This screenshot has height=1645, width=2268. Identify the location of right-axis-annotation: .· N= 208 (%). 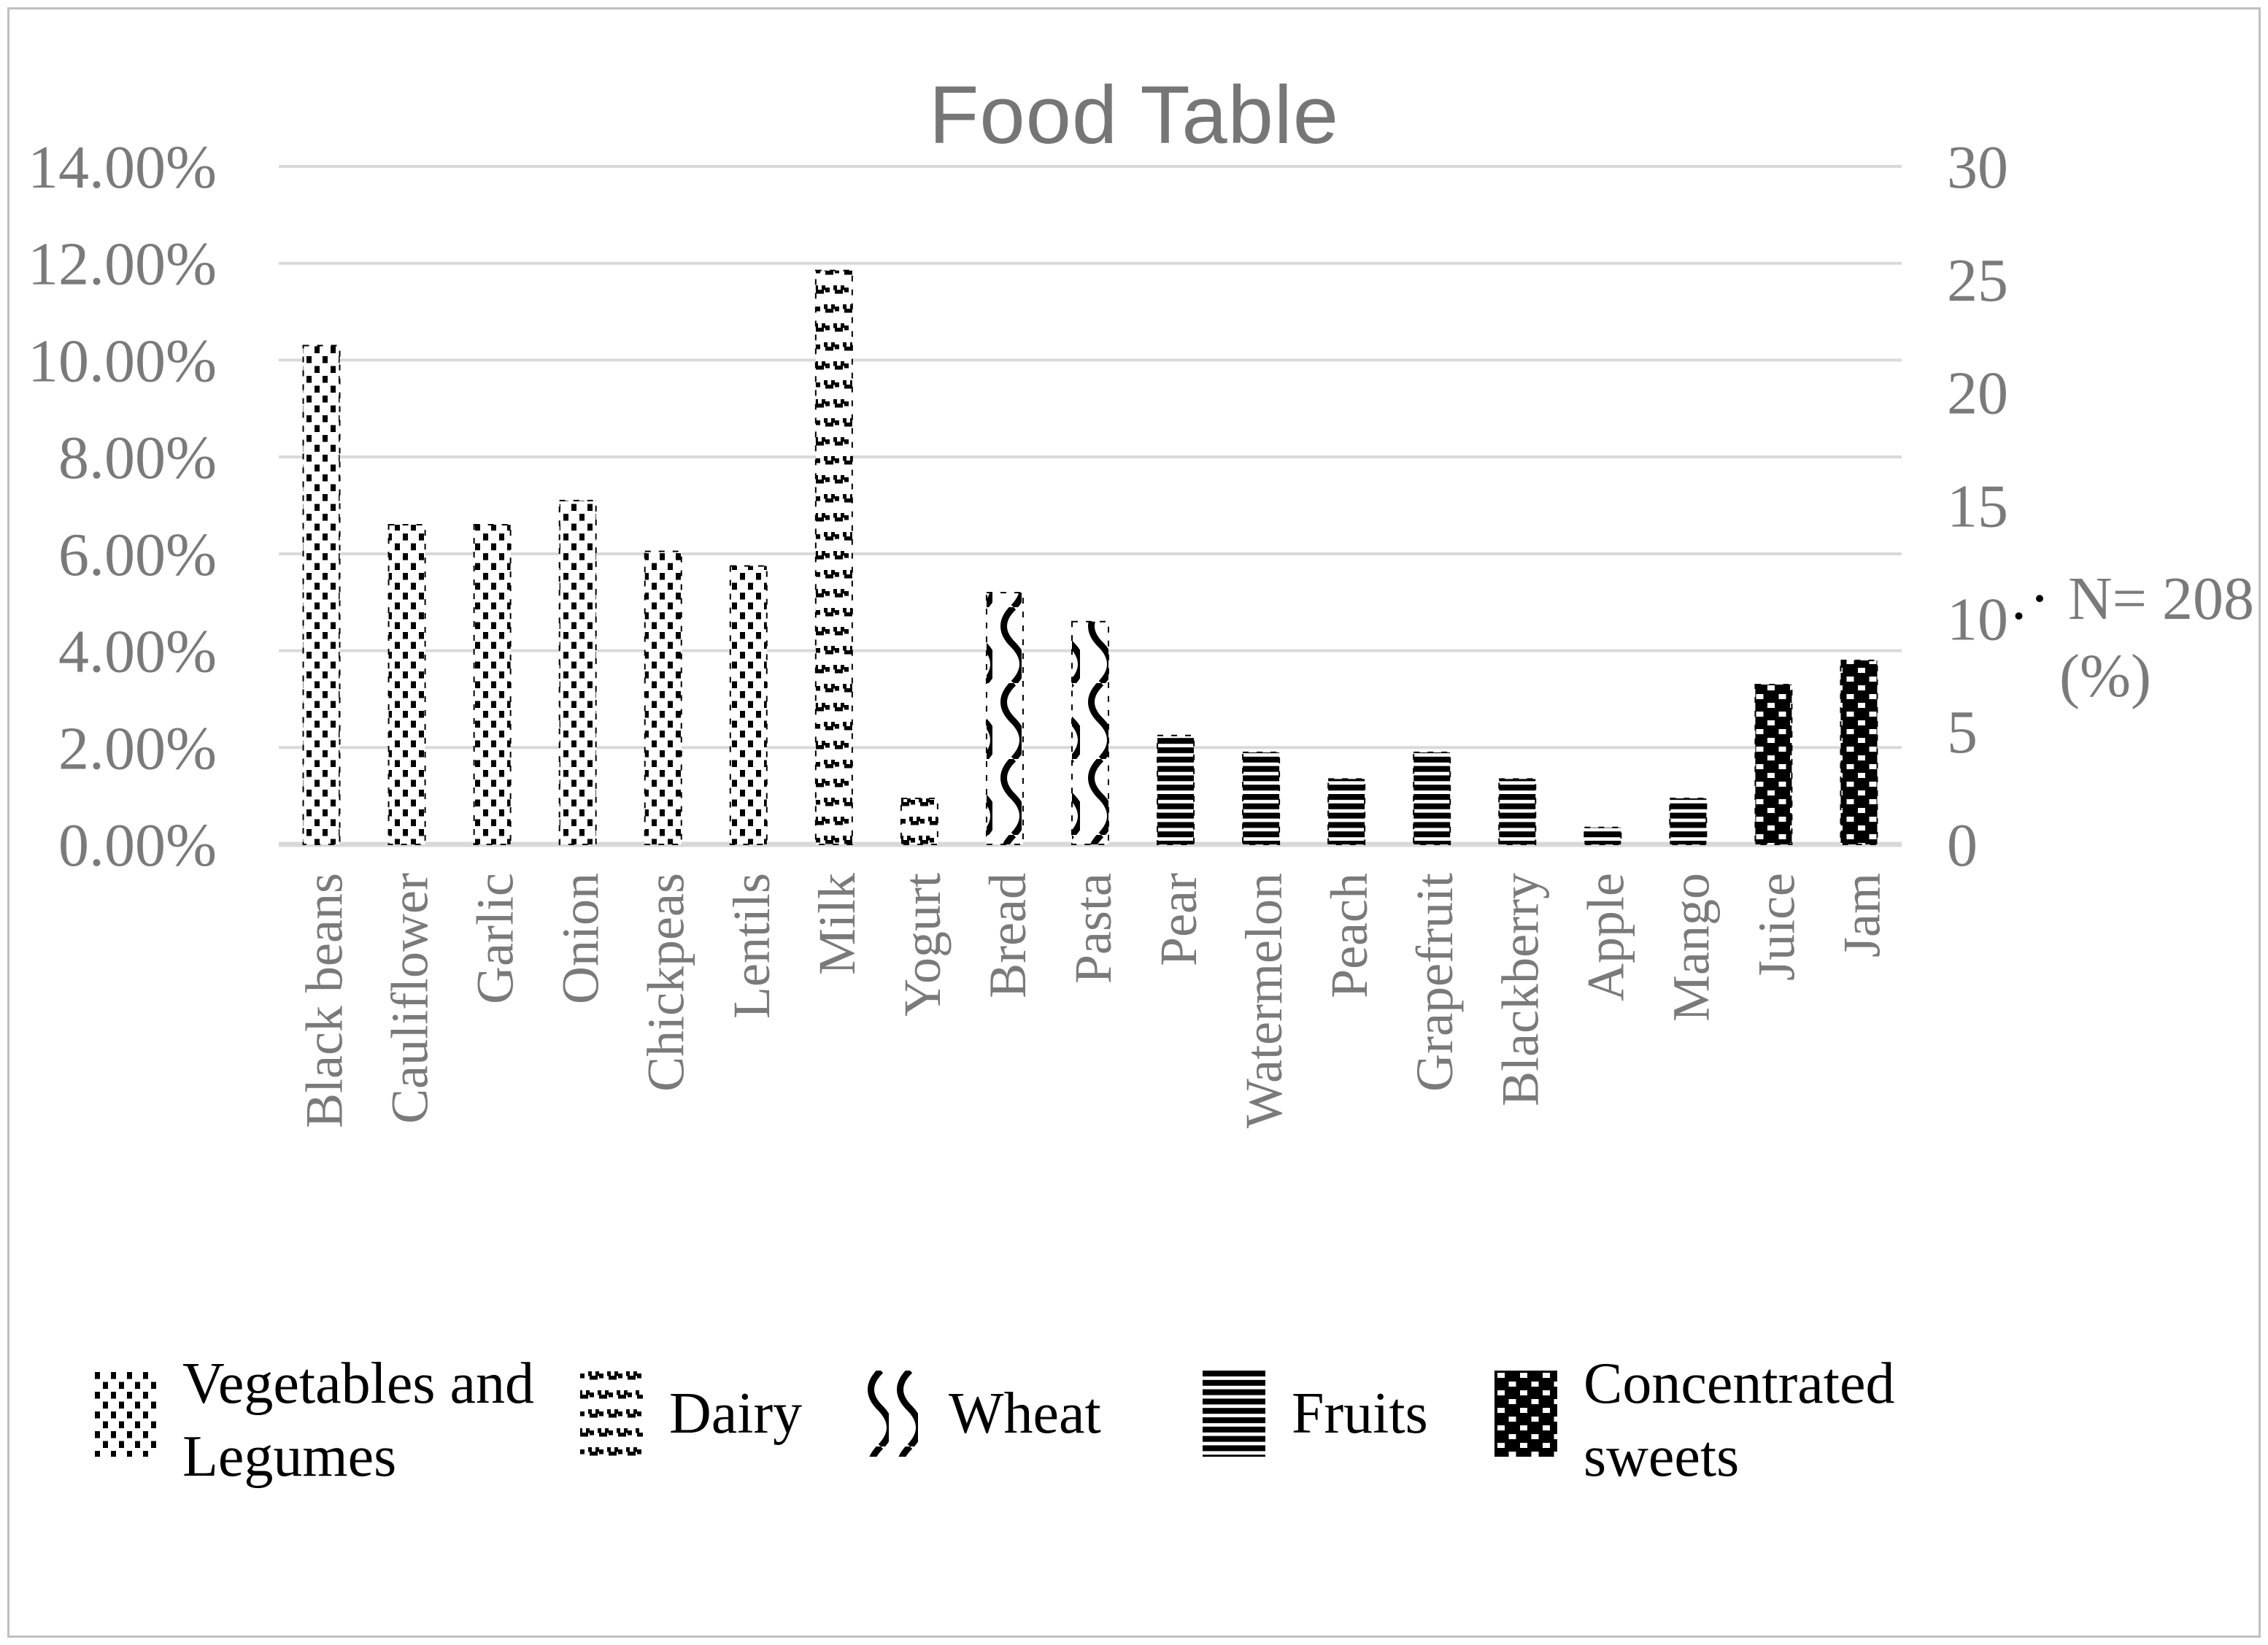
(2139, 637).